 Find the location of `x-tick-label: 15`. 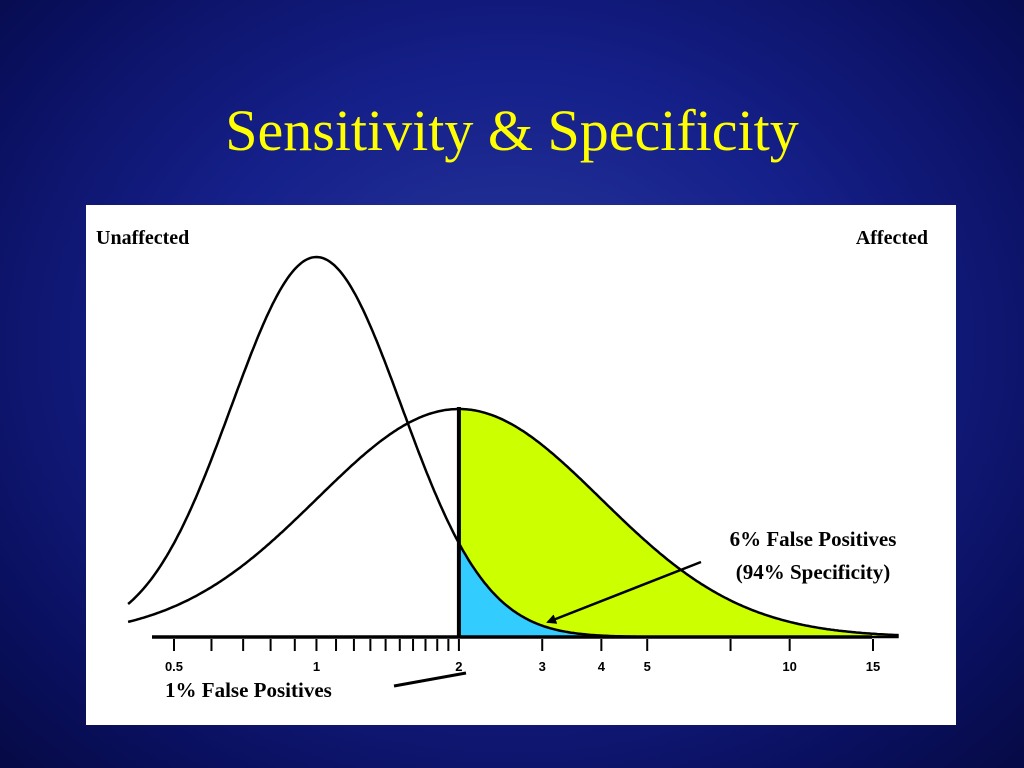

x-tick-label: 15 is located at coordinates (873, 666).